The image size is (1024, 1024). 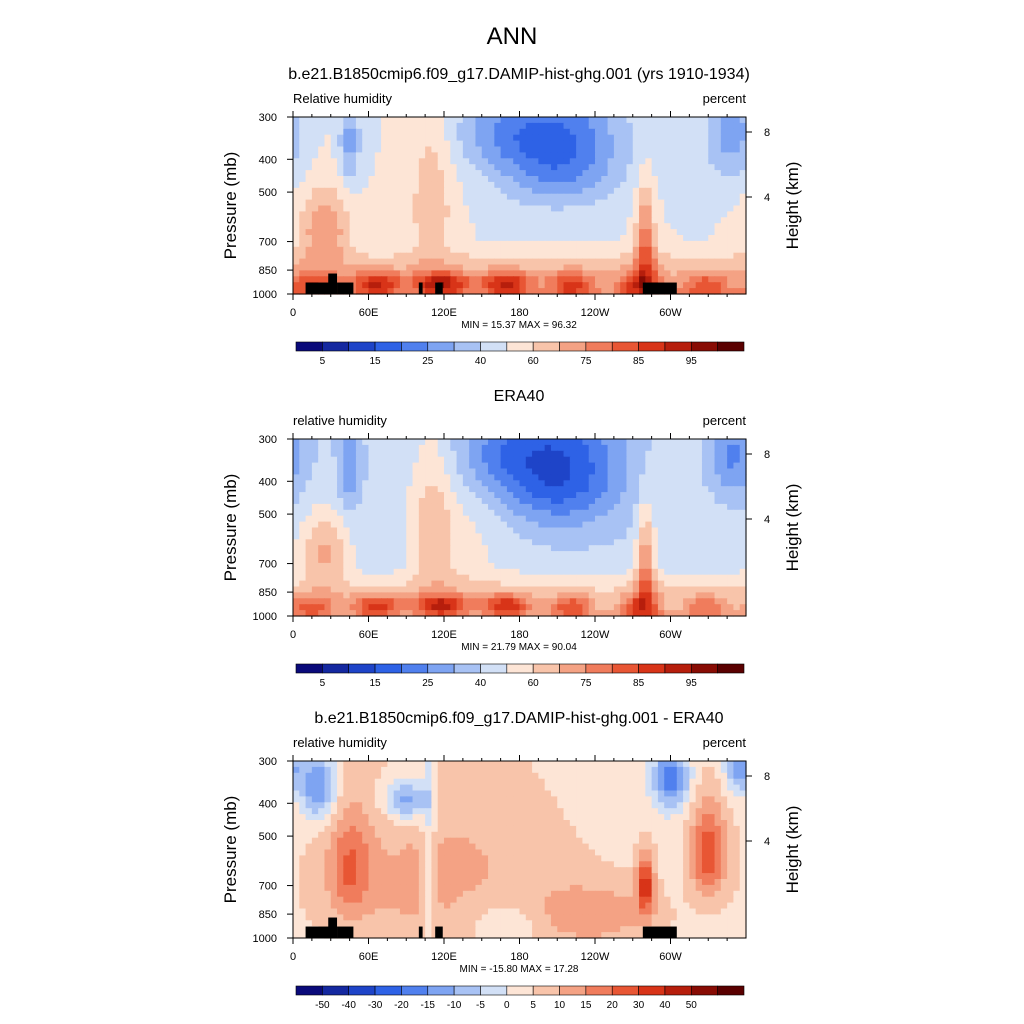 I want to click on units-label: percent, so click(x=725, y=420).